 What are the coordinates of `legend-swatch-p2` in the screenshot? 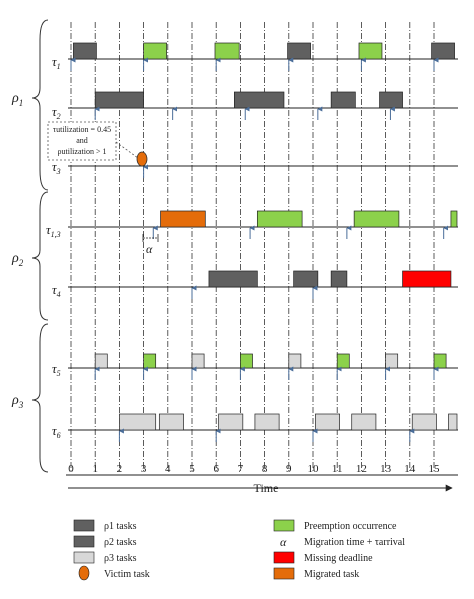 It's located at (84, 541).